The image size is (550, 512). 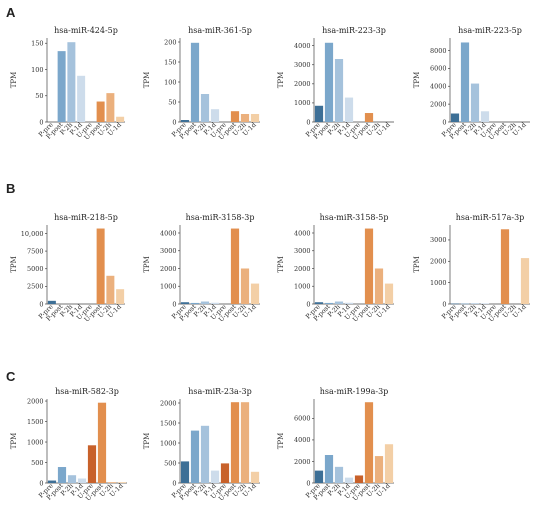 I want to click on y-tick-label: 7500, so click(x=35, y=251).